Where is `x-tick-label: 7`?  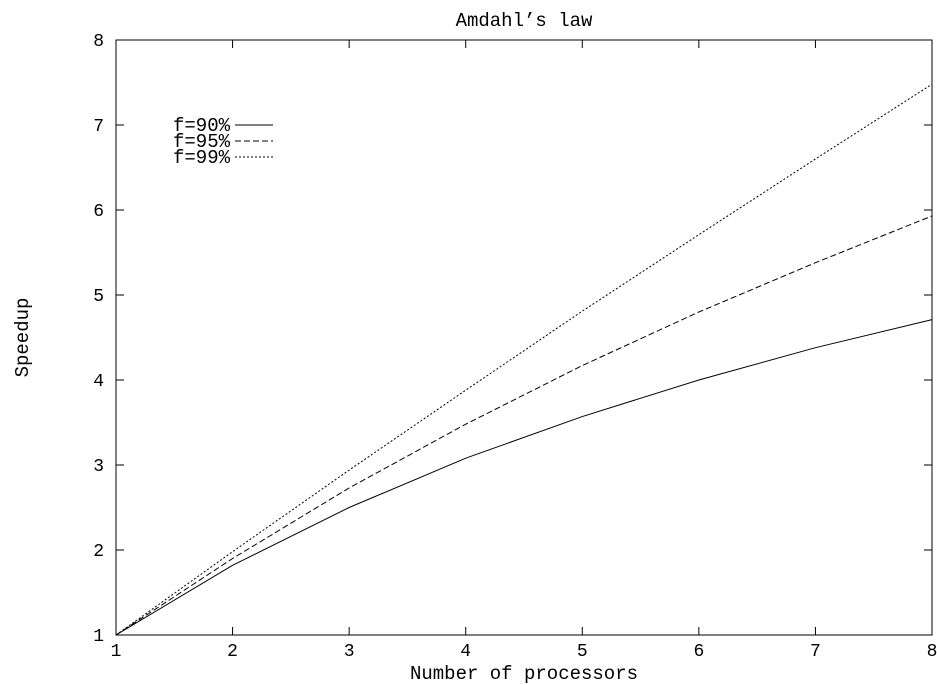
x-tick-label: 7 is located at coordinates (815, 652).